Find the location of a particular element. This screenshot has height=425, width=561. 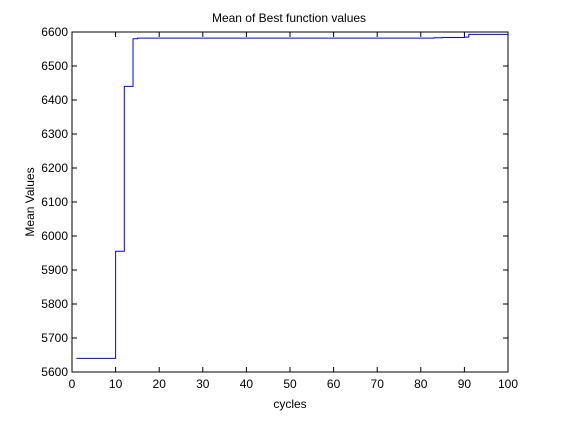

x-tick-label: 100 is located at coordinates (508, 384).